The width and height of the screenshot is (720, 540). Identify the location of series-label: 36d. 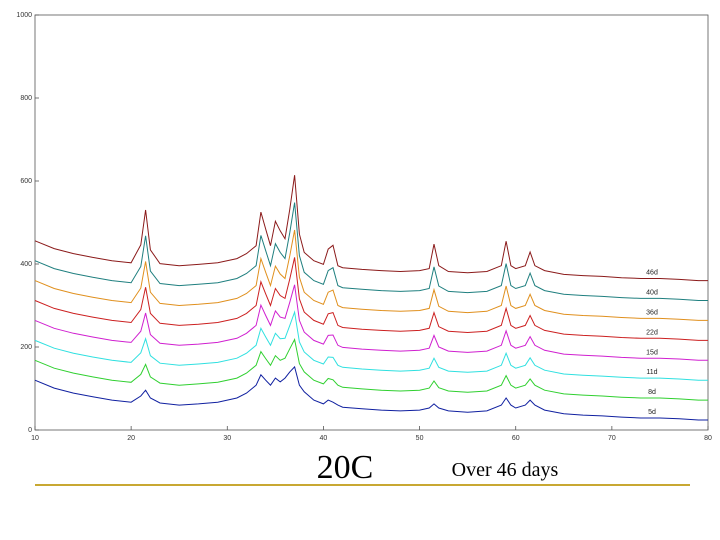
(652, 312).